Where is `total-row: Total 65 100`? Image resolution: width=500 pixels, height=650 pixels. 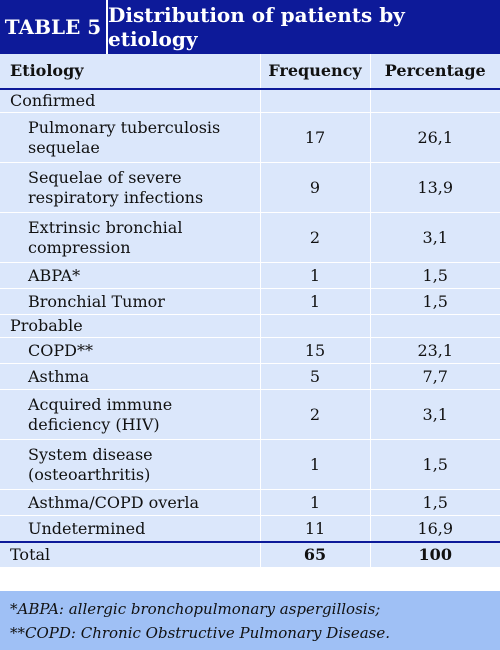 total-row: Total 65 100 is located at coordinates (250, 554).